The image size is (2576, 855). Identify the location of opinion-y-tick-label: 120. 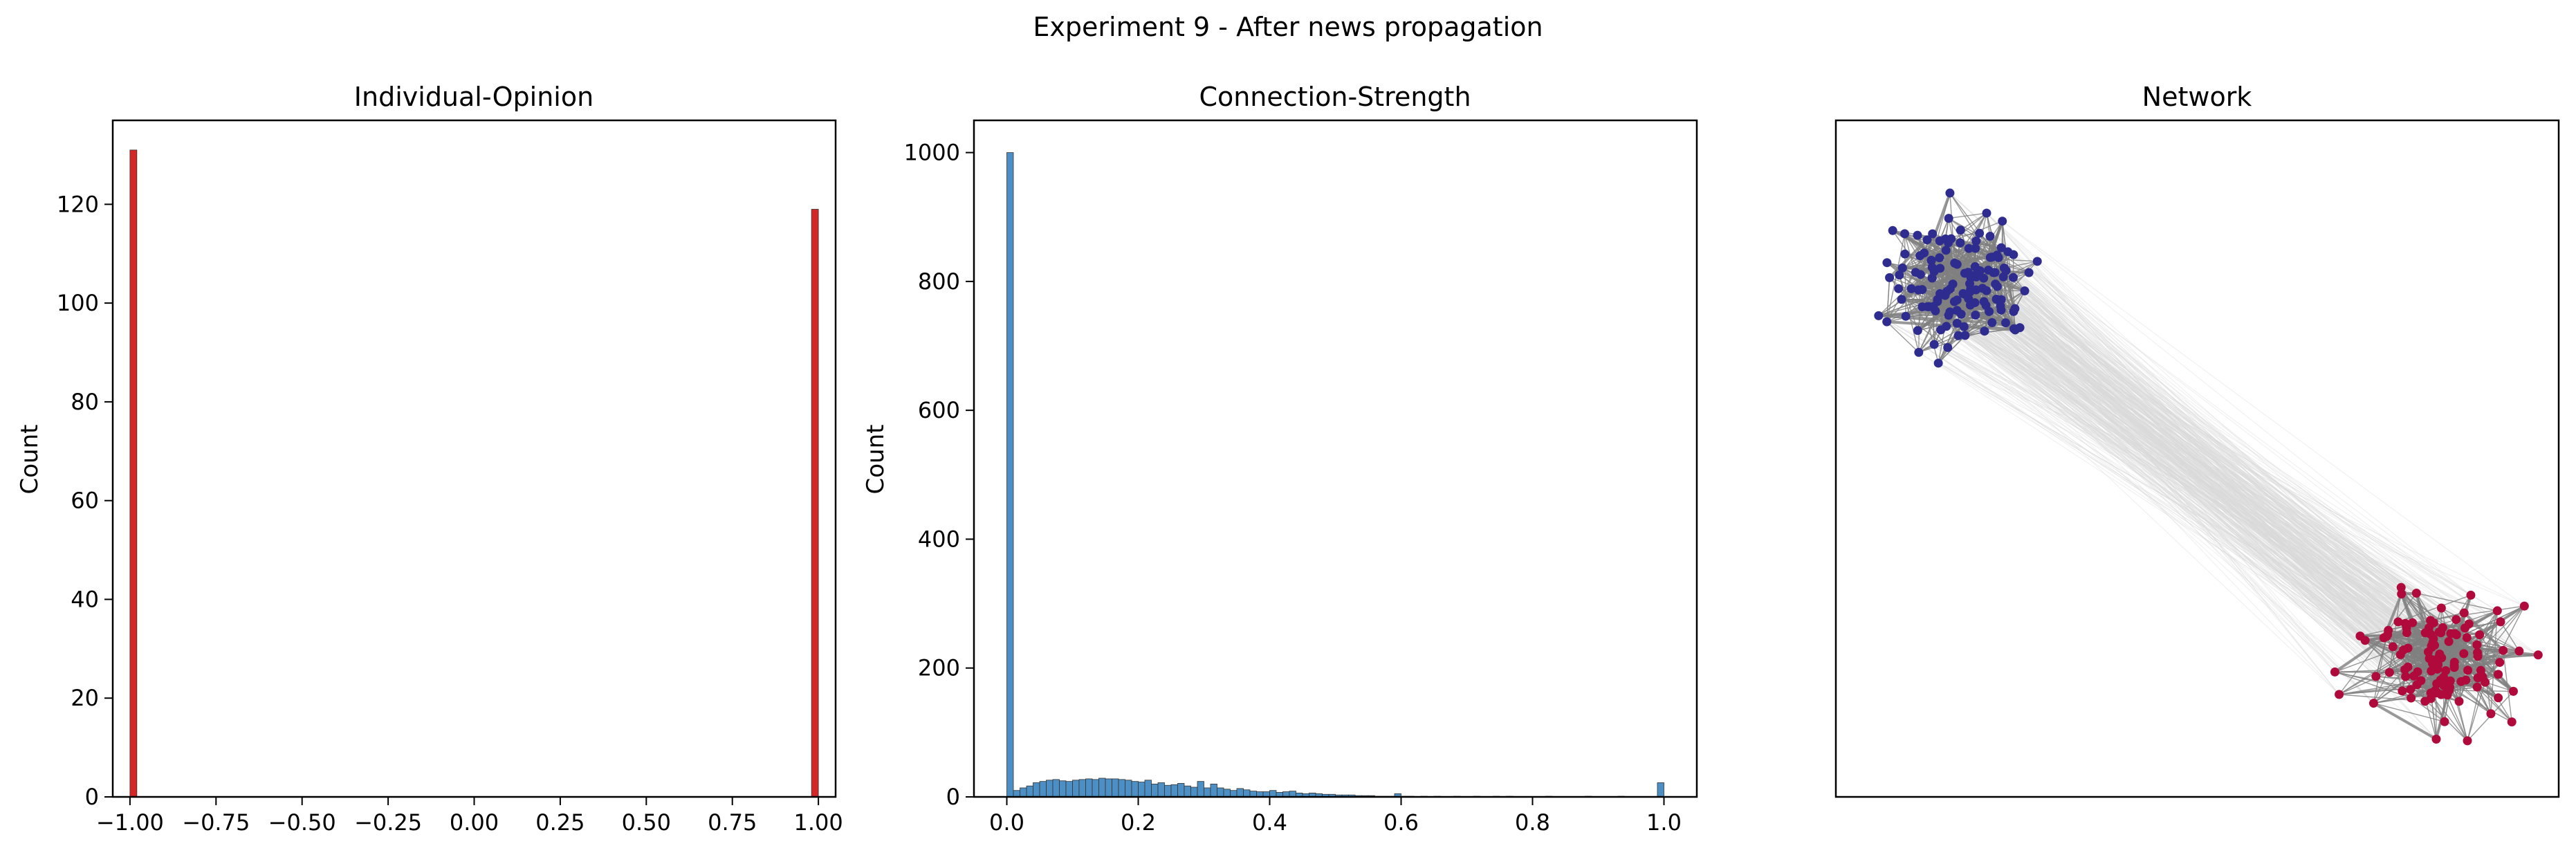
(78, 204).